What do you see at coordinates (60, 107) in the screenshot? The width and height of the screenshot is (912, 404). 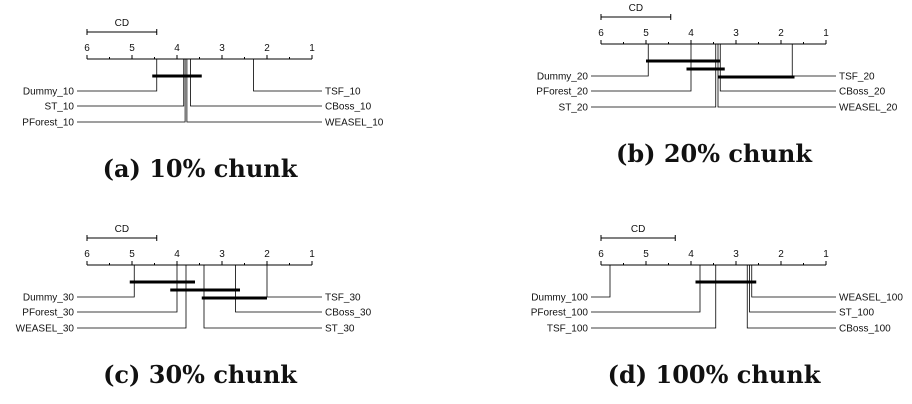 I see `method-label: ST_10` at bounding box center [60, 107].